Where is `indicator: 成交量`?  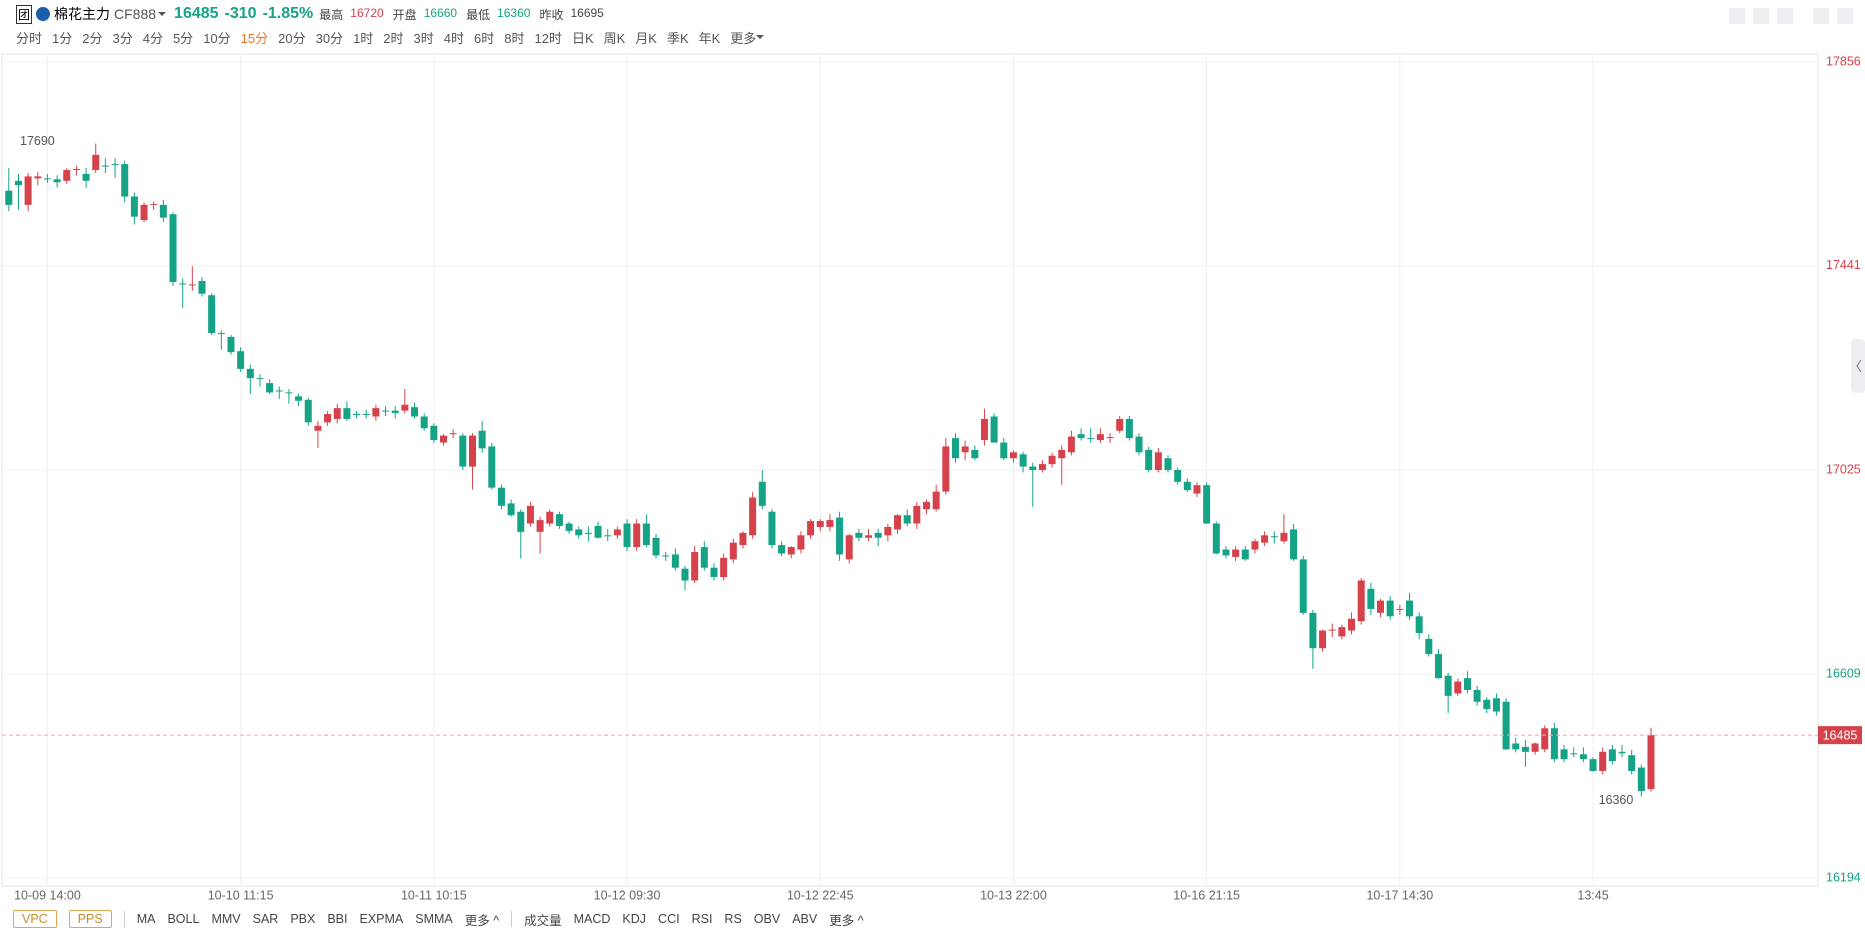 indicator: 成交量 is located at coordinates (543, 920).